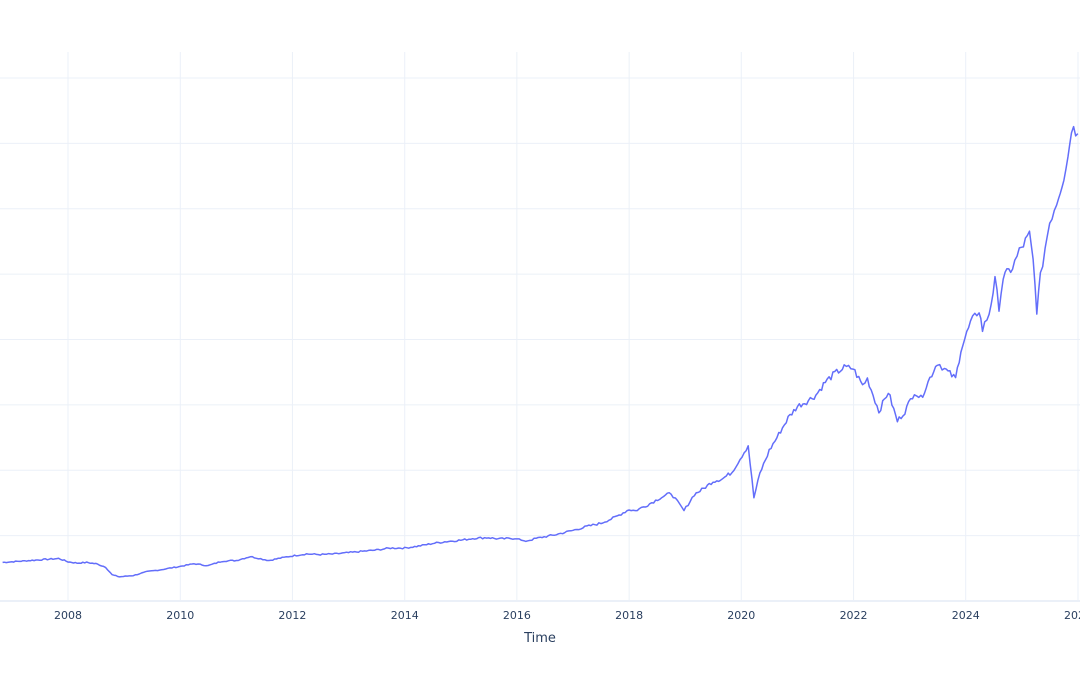 This screenshot has width=1080, height=675. I want to click on x-tick-label: 2022, so click(854, 615).